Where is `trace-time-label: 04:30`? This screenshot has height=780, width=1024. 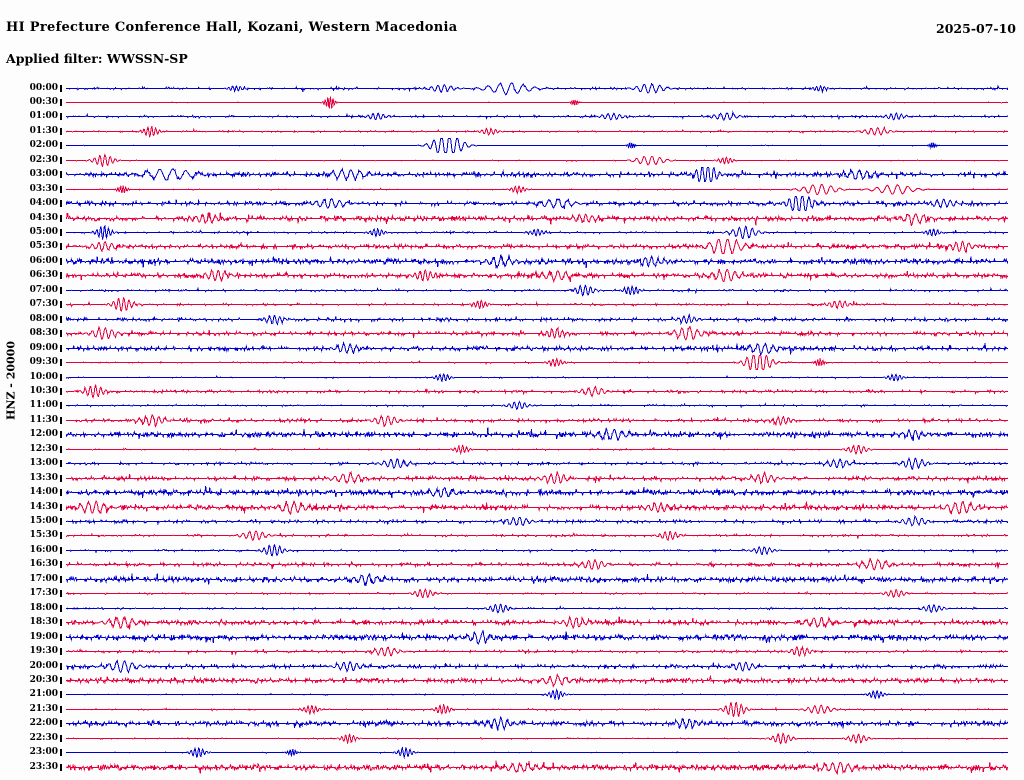 trace-time-label: 04:30 is located at coordinates (43, 217).